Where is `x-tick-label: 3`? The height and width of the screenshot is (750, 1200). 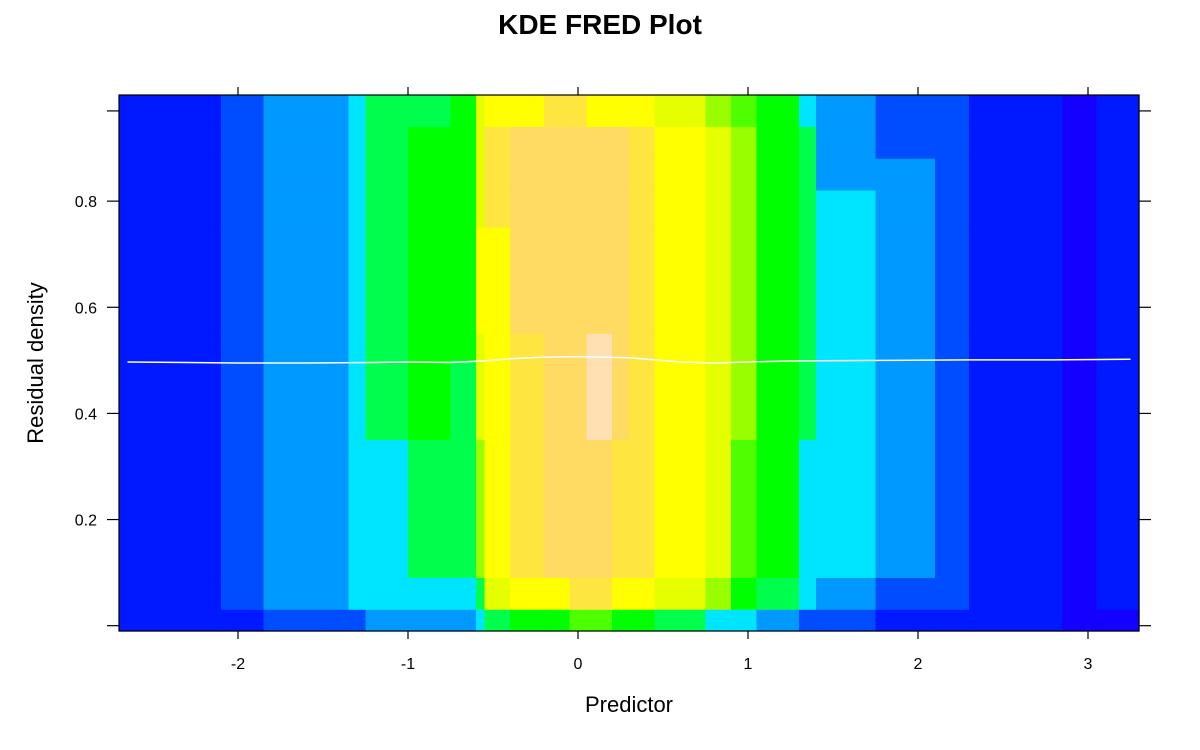
x-tick-label: 3 is located at coordinates (1088, 664).